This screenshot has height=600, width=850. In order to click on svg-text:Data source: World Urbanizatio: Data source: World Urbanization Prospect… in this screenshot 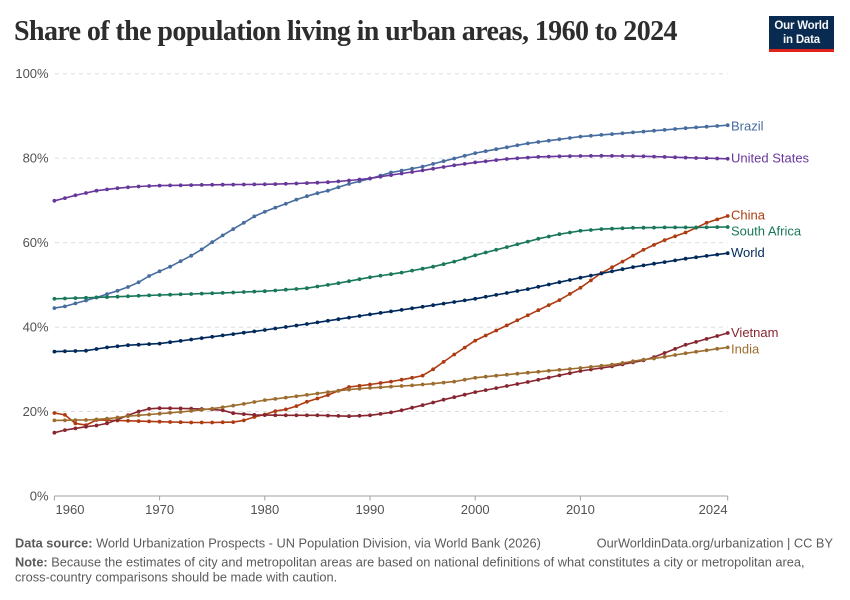, I will do `click(278, 543)`.